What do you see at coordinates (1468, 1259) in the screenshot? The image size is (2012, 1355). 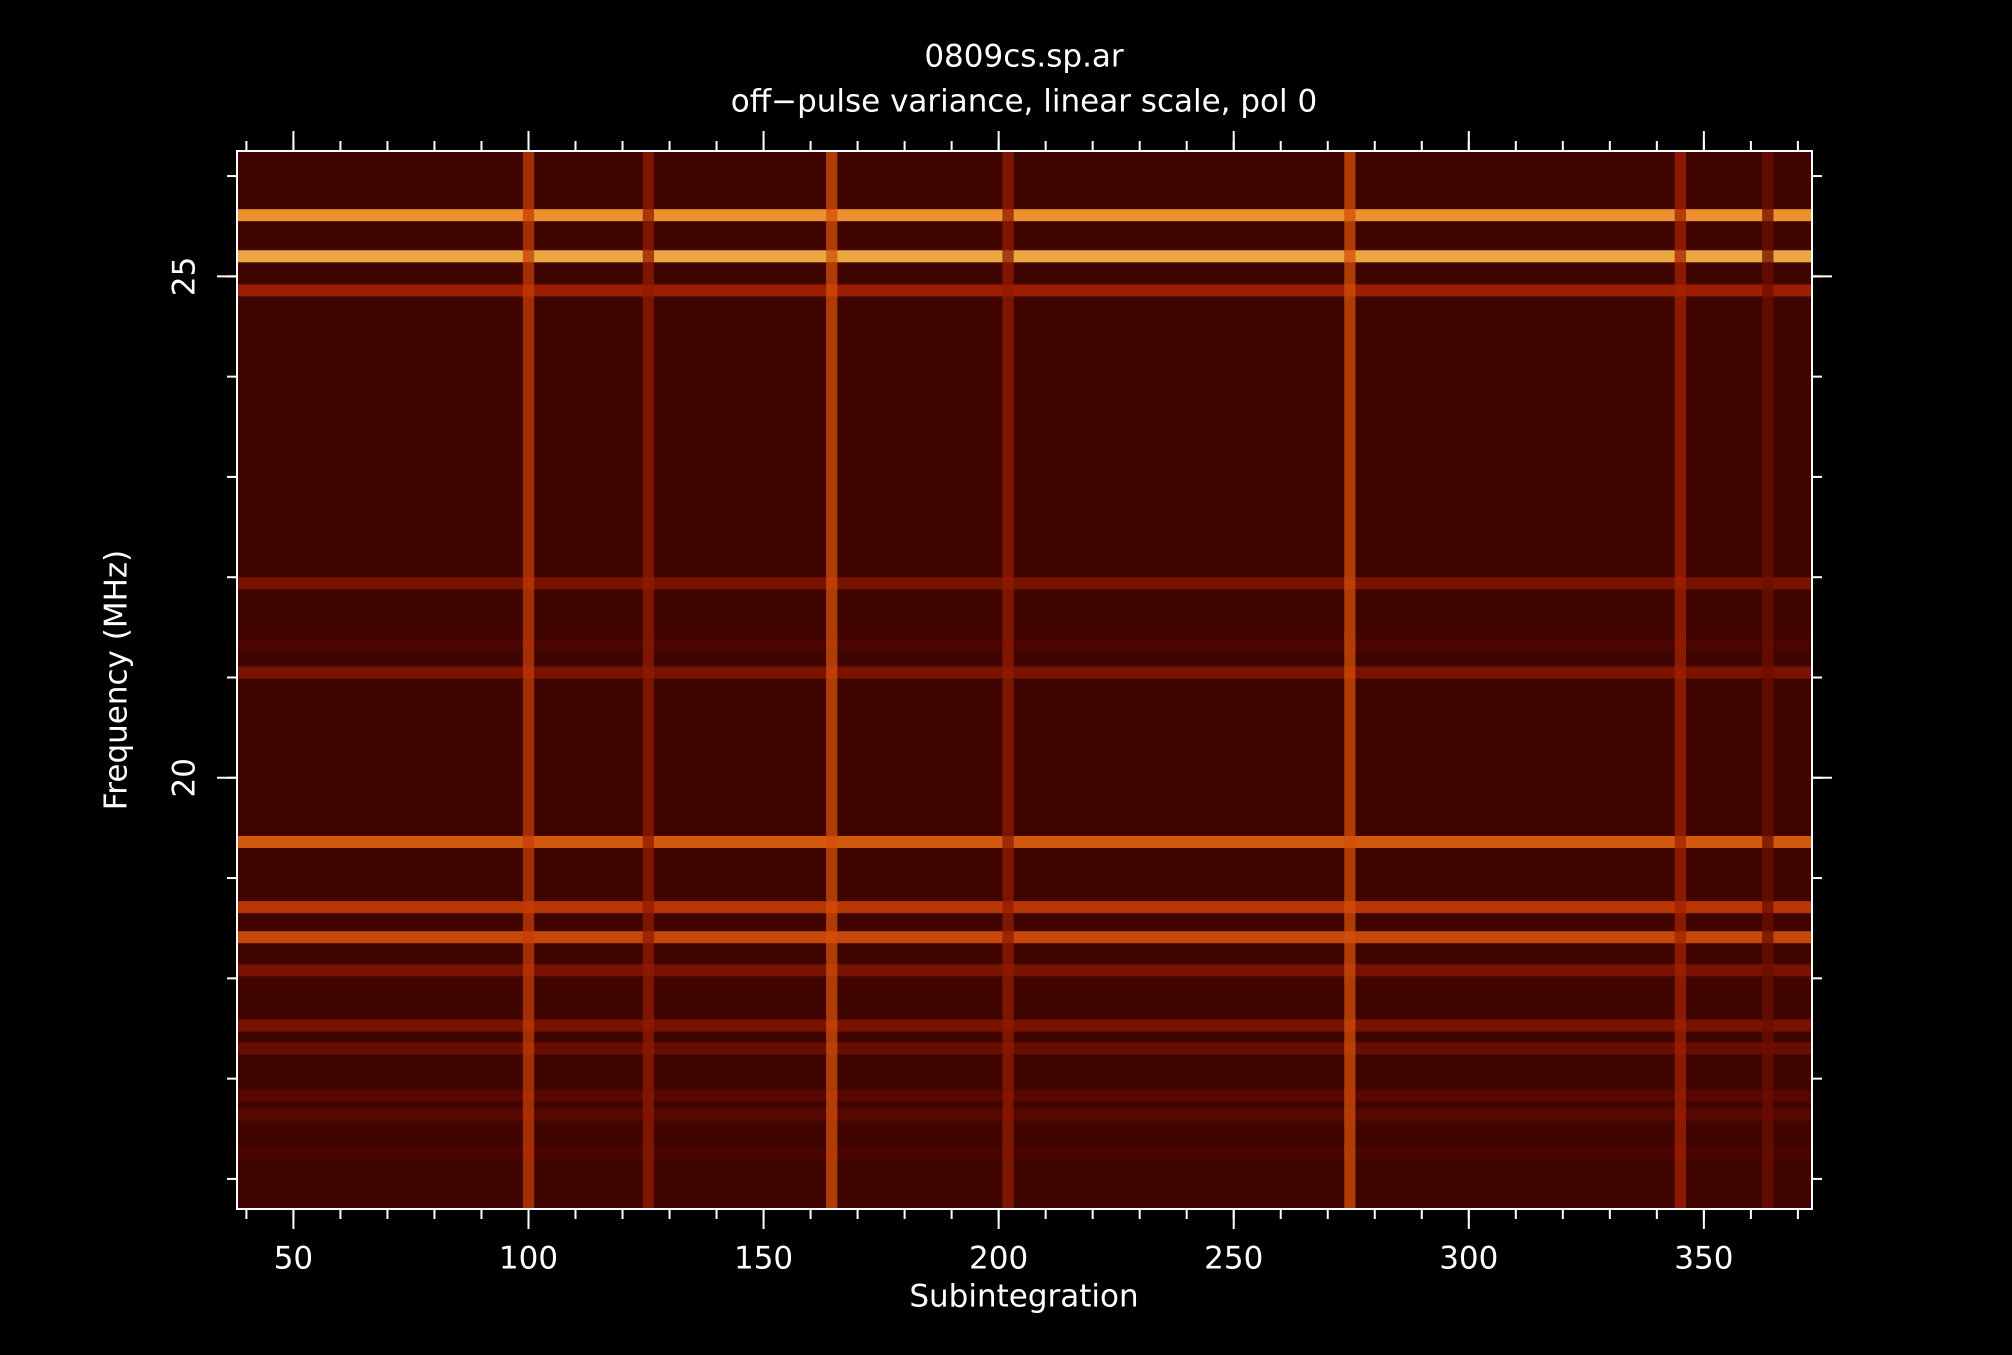 I see `x-tick-label: 300` at bounding box center [1468, 1259].